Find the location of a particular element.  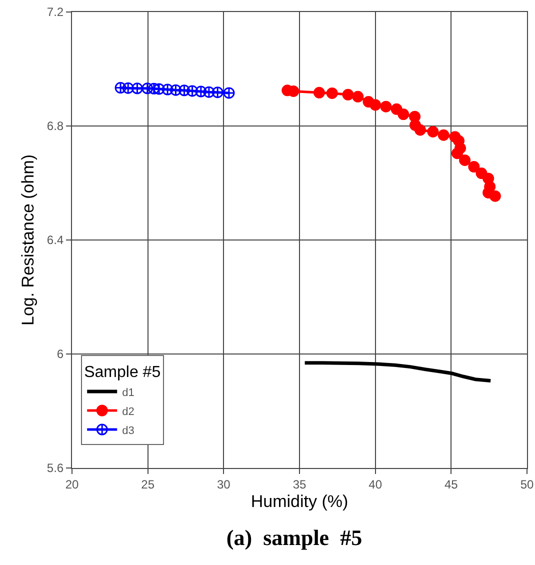

y-tick-label: 6 is located at coordinates (60, 354).